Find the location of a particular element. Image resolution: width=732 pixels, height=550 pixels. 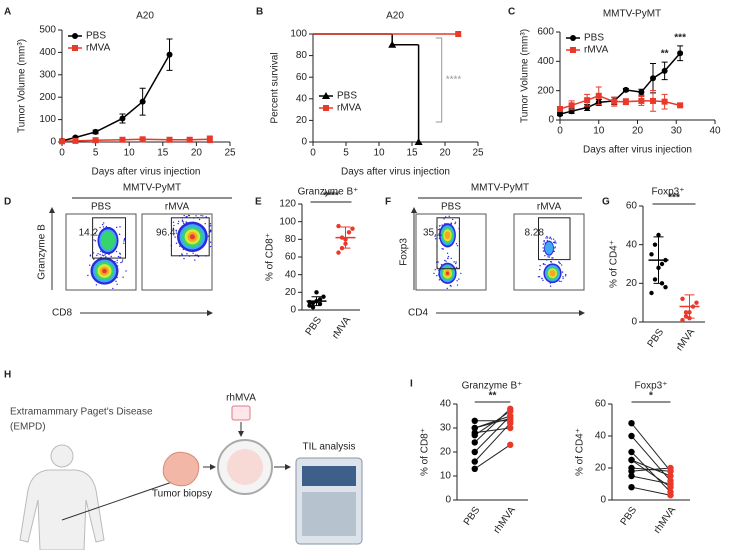

y-tick-label: 500 is located at coordinates (47, 30).